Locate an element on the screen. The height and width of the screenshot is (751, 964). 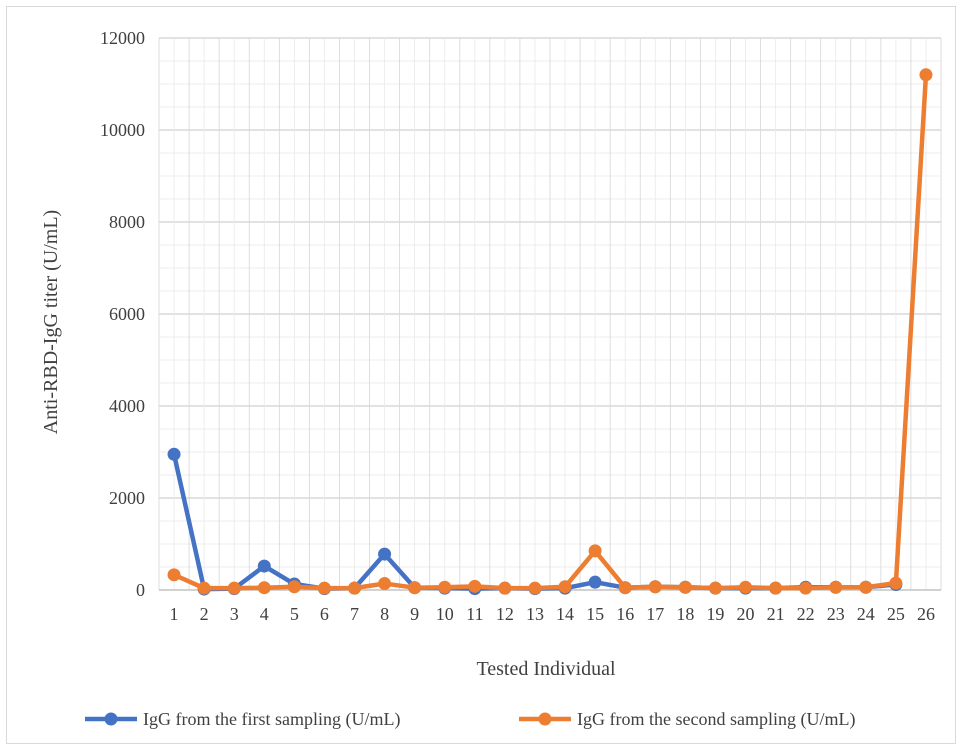
x-tick-label: 22 is located at coordinates (806, 614).